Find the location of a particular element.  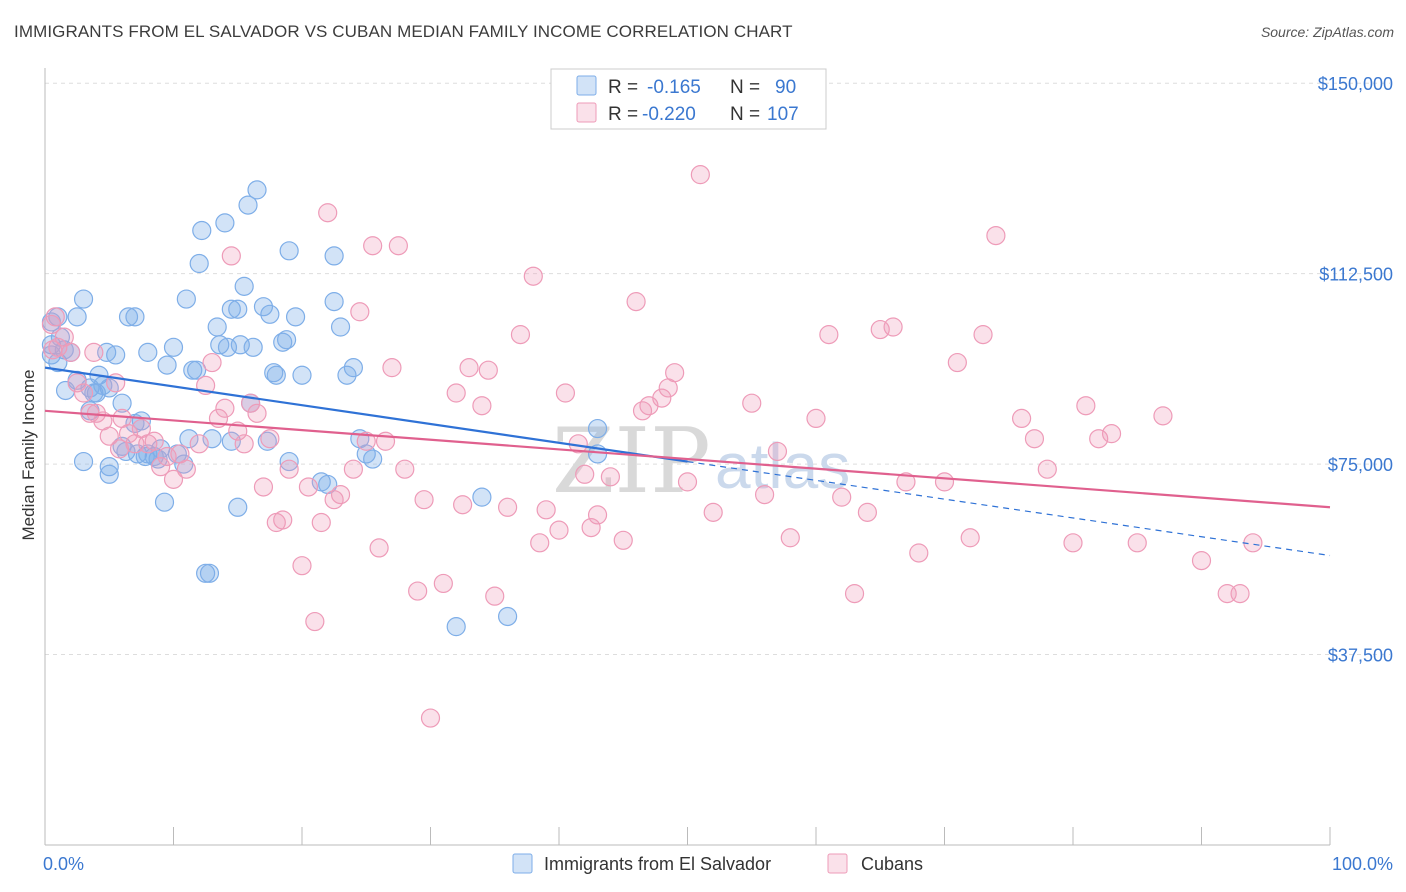

legend-r-value-2: -0.220 is located at coordinates (669, 114).